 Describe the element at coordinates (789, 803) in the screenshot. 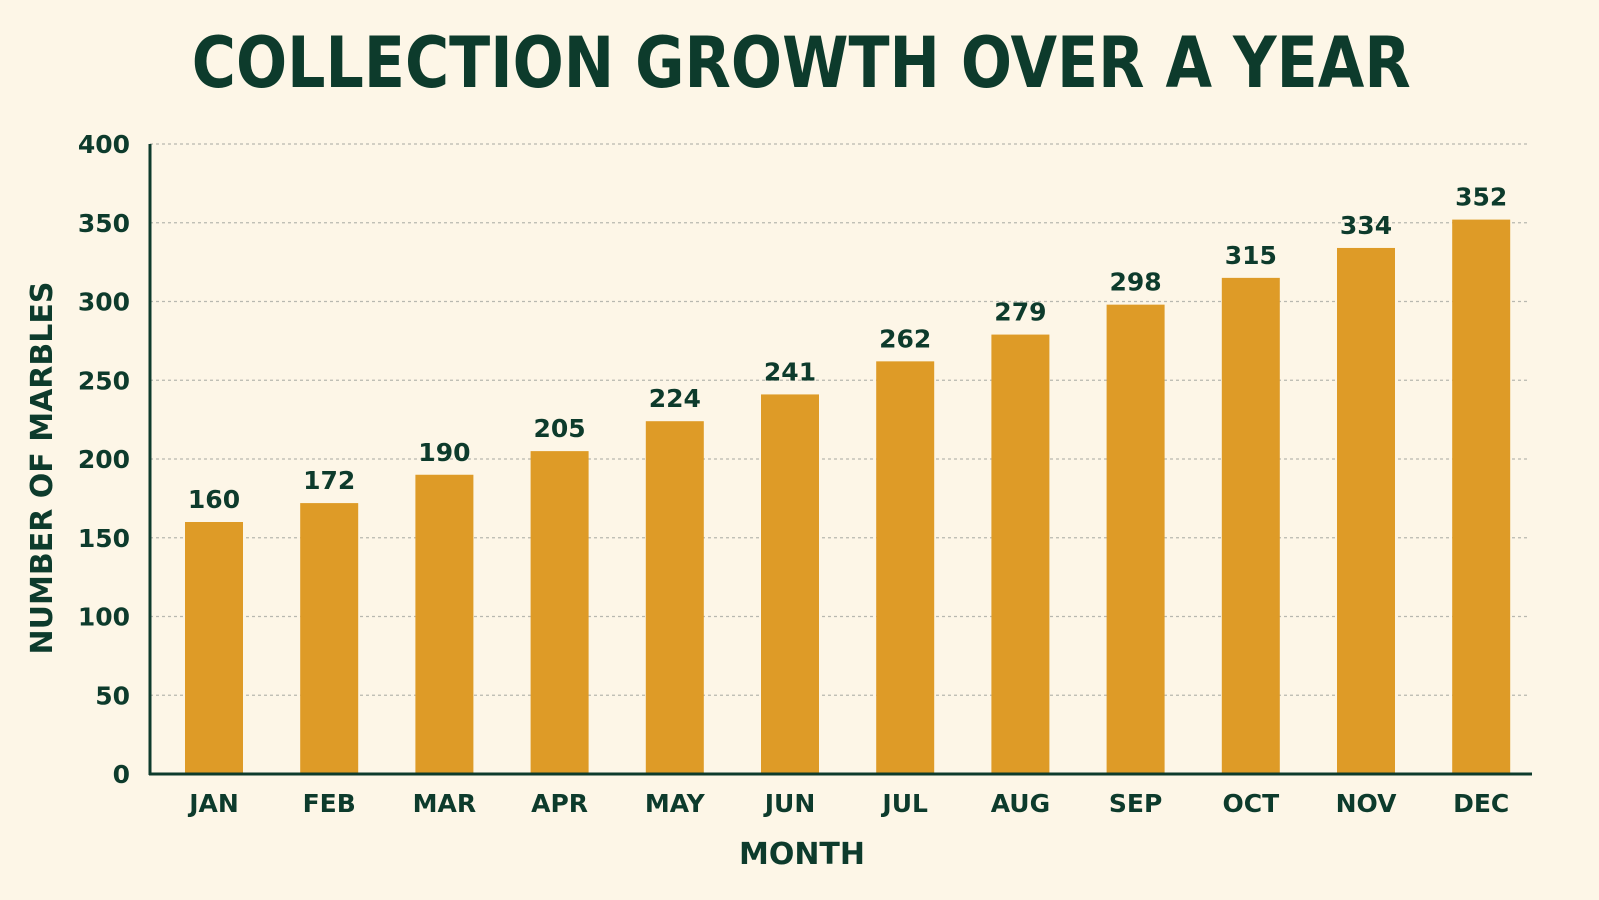

I see `x-tick-label: JUN` at that location.